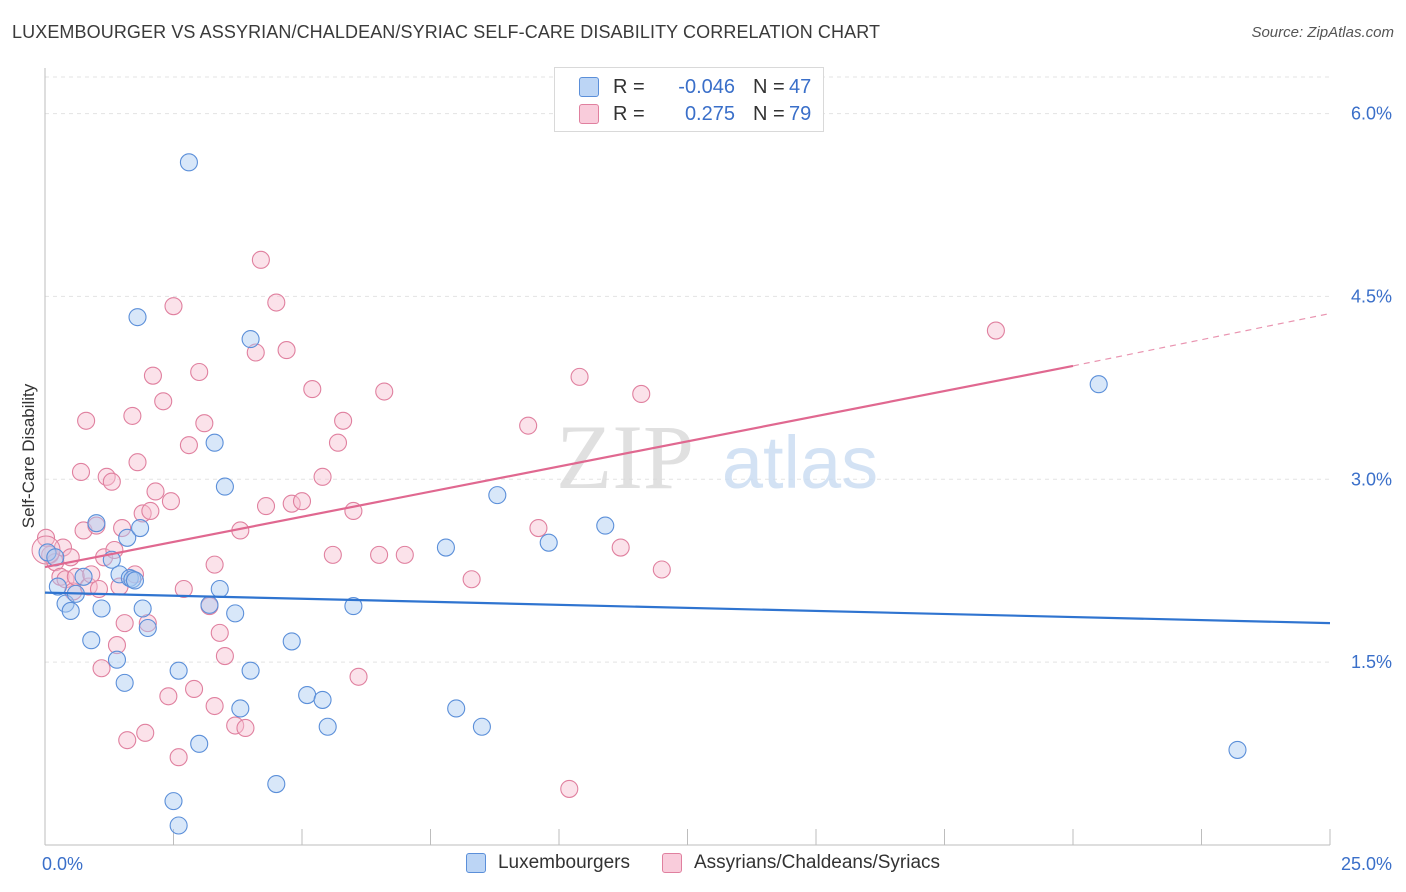 This screenshot has height=892, width=1406. Describe the element at coordinates (800, 863) in the screenshot. I see `legend-item-assyrians: Assyrians/Chaldeans/Syriacs` at that location.